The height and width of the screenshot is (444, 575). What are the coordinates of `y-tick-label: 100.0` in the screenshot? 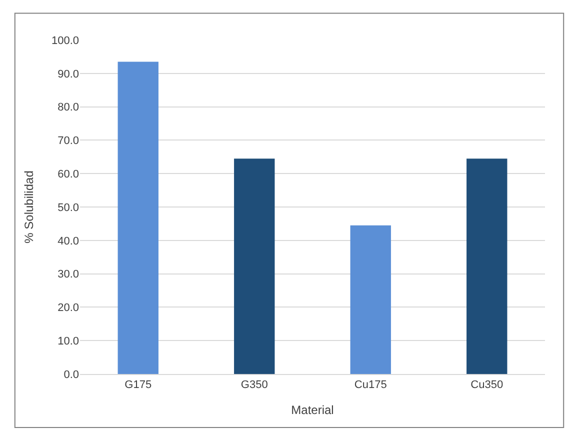 It's located at (65, 40).